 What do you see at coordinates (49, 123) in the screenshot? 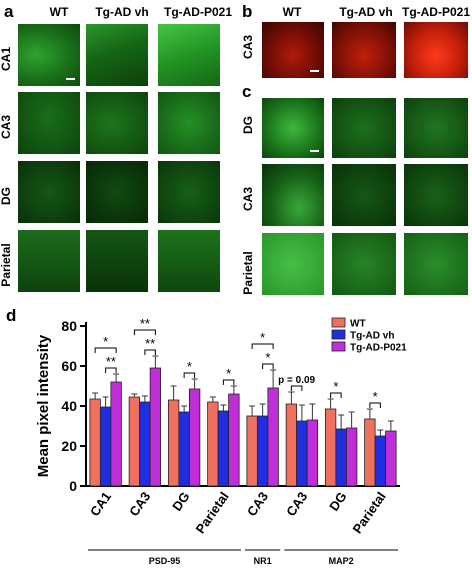
I see `micrograph-a-ca3-wt` at bounding box center [49, 123].